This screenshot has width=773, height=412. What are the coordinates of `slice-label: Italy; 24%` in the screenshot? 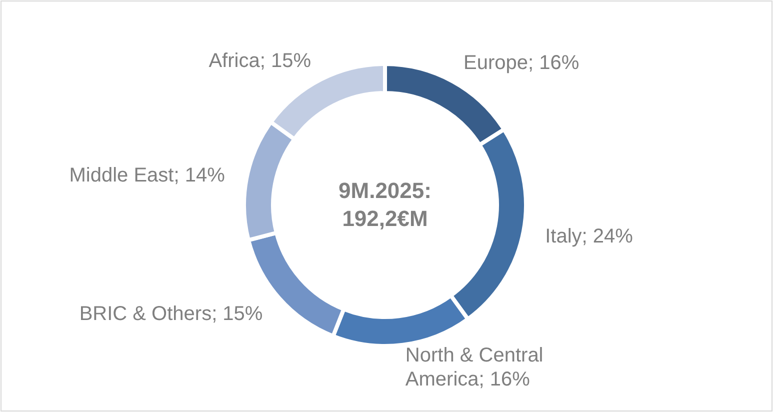 It's located at (589, 237).